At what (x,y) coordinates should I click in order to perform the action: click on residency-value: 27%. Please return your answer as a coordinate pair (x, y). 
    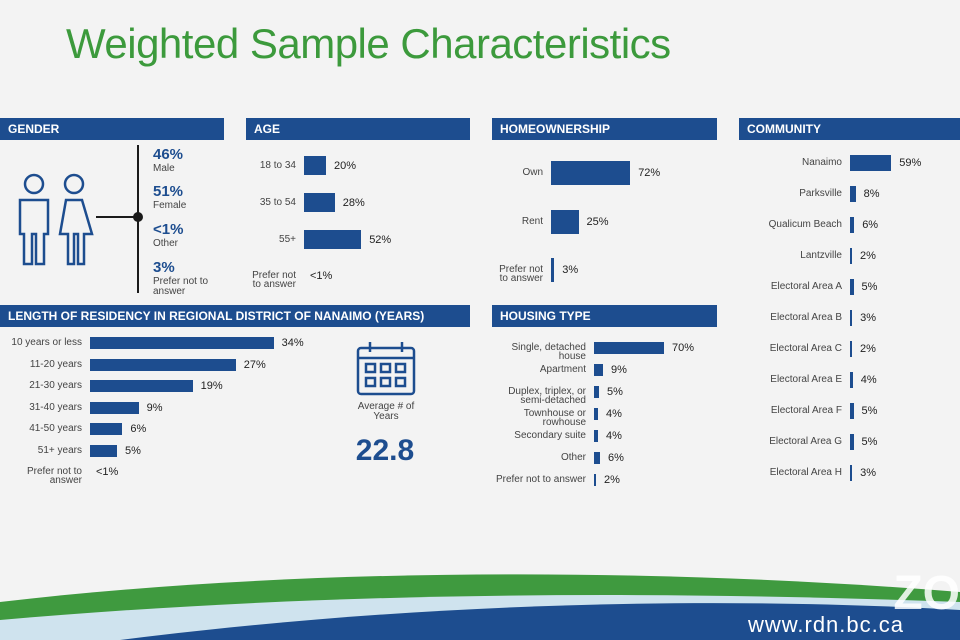
    Looking at the image, I should click on (254, 364).